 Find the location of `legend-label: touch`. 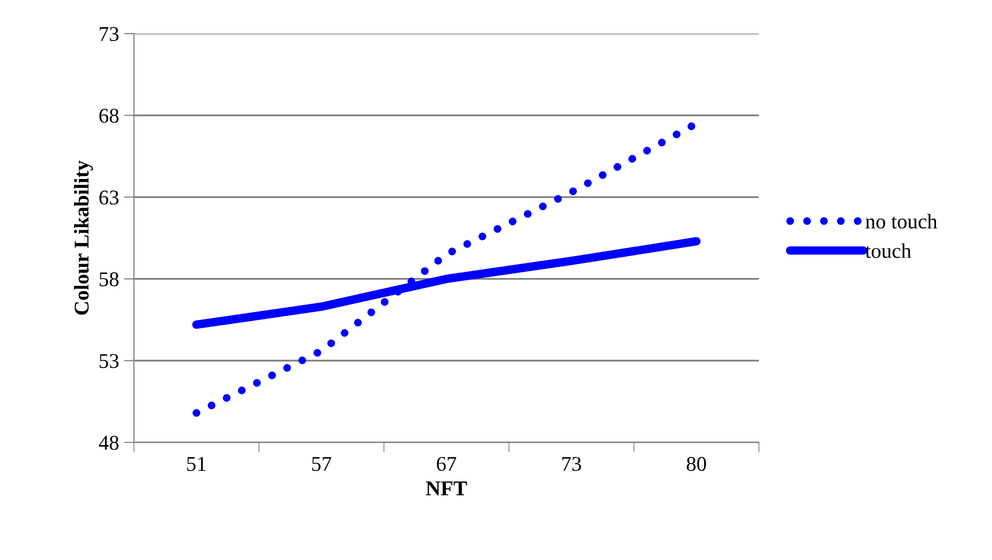

legend-label: touch is located at coordinates (888, 250).